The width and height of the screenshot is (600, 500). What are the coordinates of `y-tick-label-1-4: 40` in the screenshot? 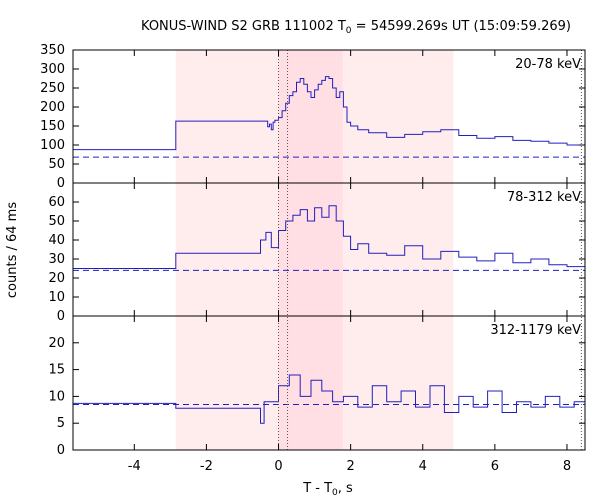 It's located at (56, 240).